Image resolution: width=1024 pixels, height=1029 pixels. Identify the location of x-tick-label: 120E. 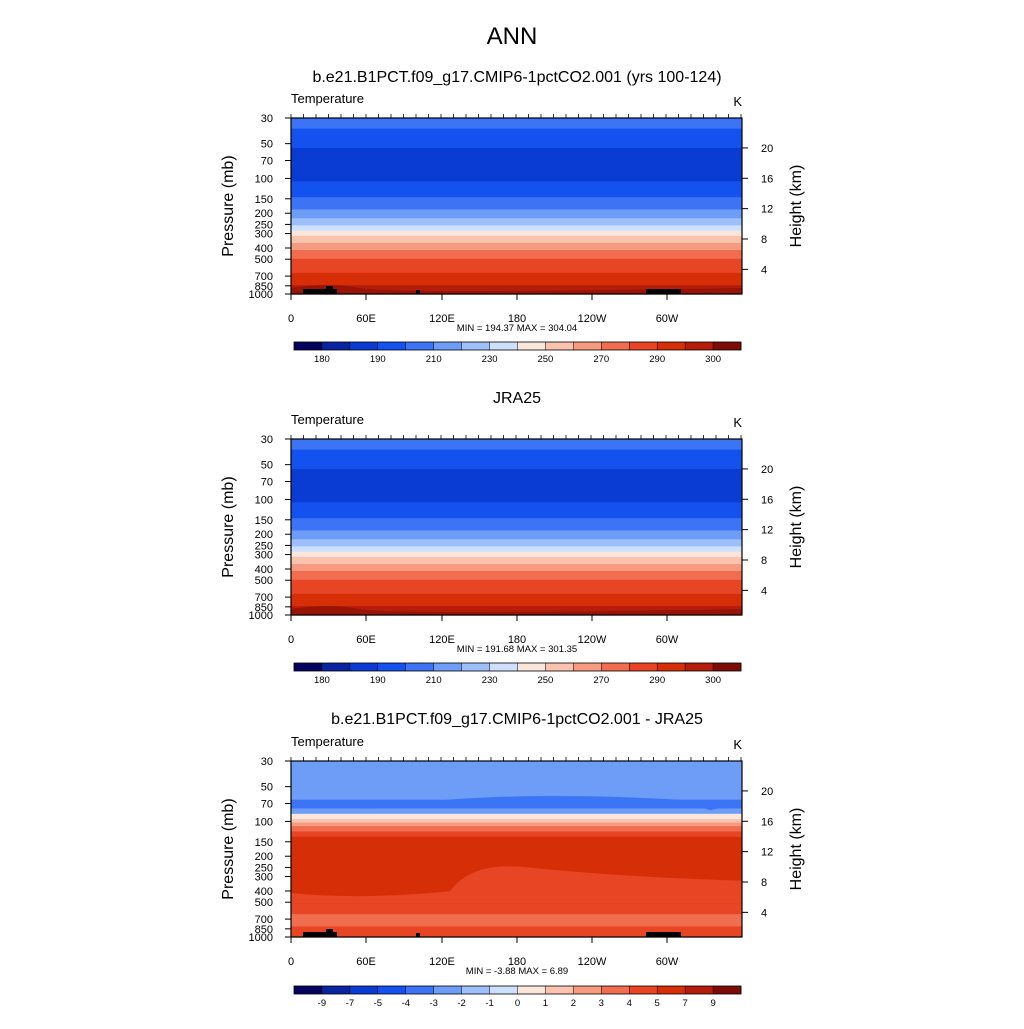
(442, 962).